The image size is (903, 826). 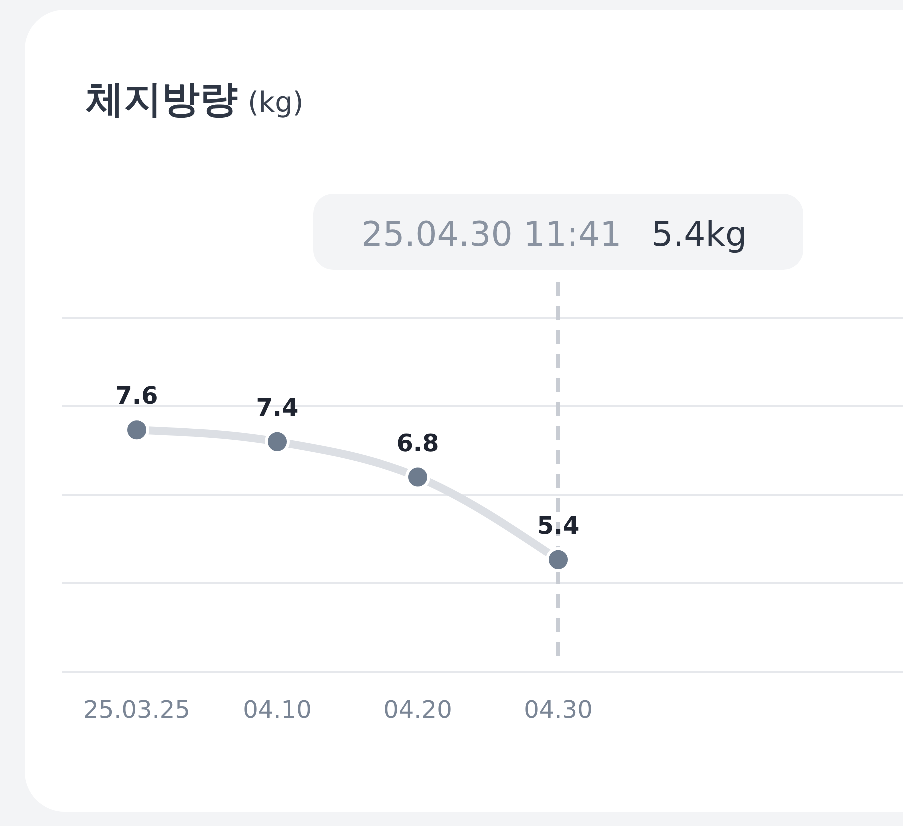 What do you see at coordinates (277, 408) in the screenshot?
I see `data-label: 7.4` at bounding box center [277, 408].